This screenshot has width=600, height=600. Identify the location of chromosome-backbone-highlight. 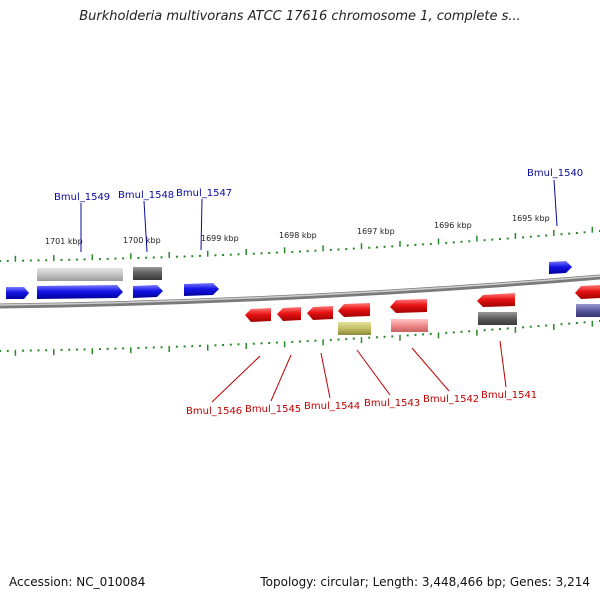
(300, 290).